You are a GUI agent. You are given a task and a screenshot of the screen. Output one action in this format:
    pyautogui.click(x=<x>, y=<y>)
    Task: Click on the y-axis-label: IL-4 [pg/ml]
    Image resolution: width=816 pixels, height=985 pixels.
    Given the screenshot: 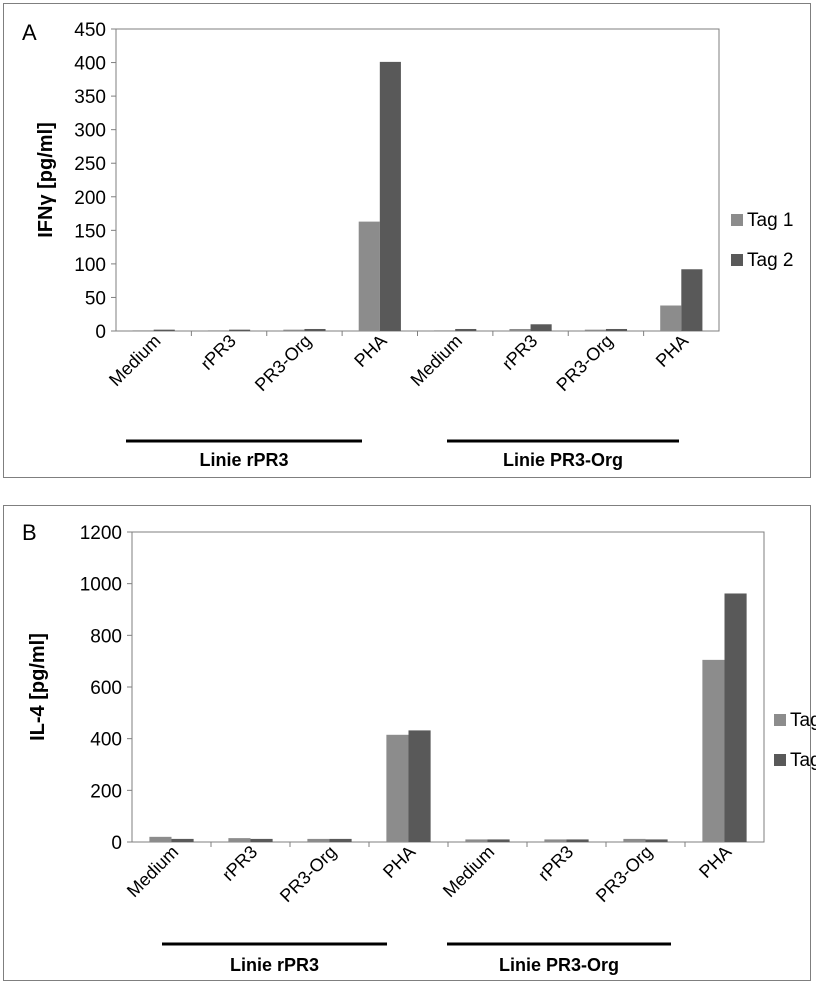 What is the action you would take?
    pyautogui.click(x=38, y=687)
    